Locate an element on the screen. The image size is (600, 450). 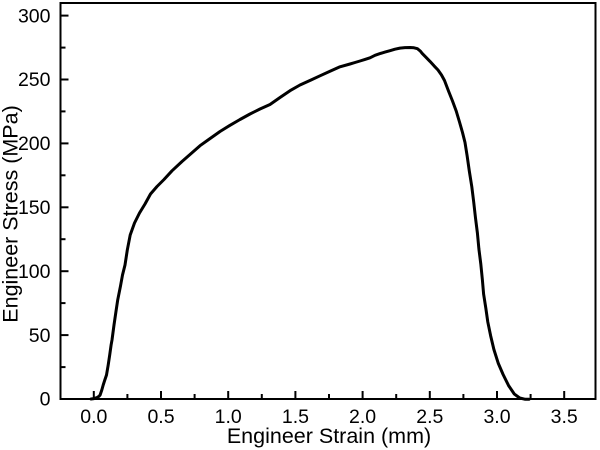
svg-text: 2.0 is located at coordinates (362, 417).